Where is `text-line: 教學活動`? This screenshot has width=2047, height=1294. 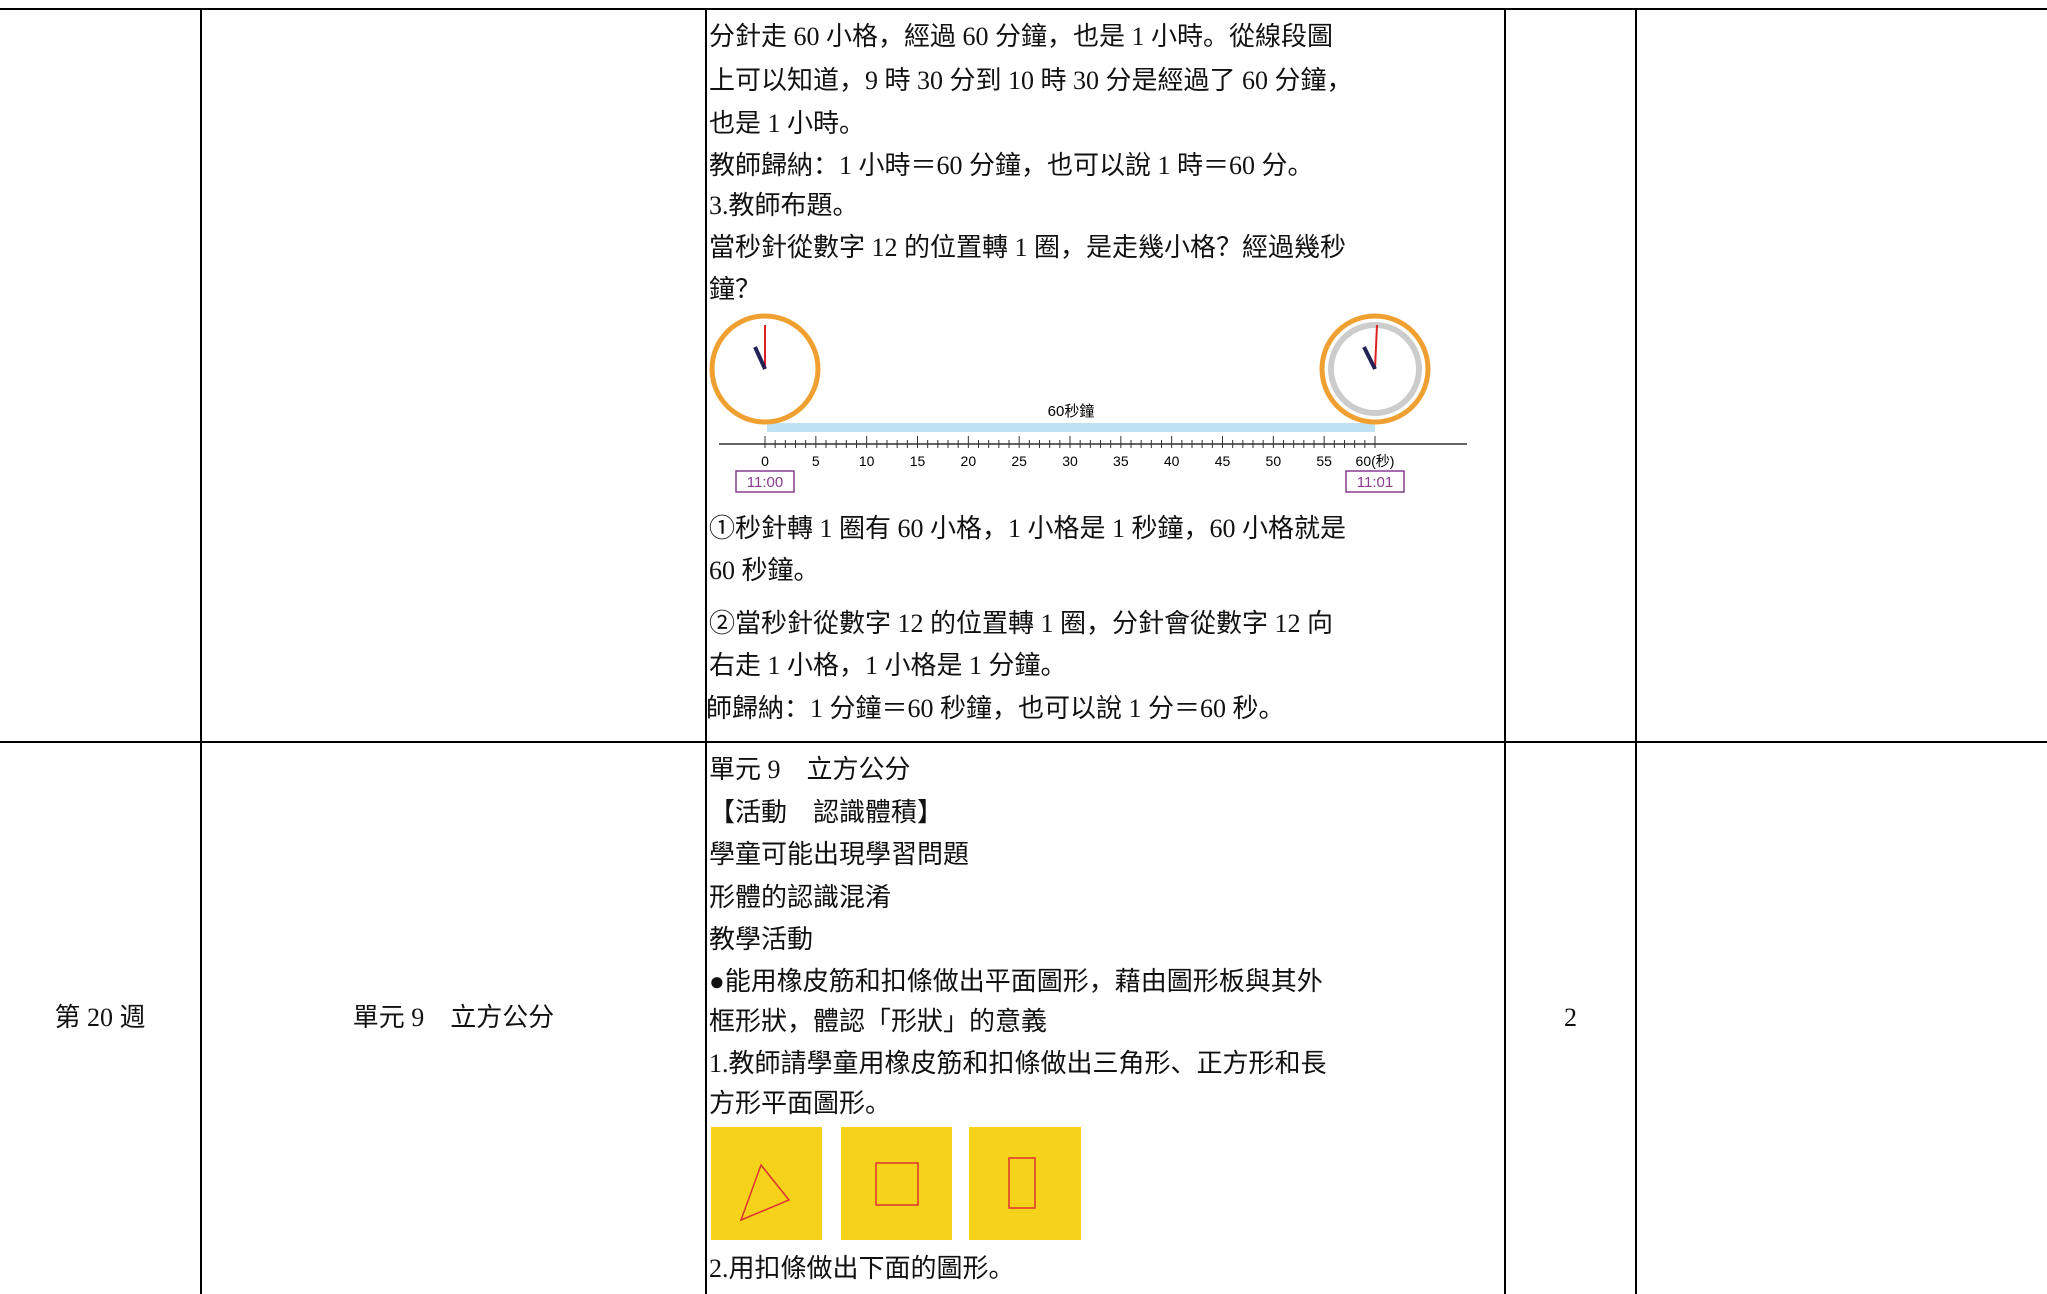
text-line: 教學活動 is located at coordinates (761, 939).